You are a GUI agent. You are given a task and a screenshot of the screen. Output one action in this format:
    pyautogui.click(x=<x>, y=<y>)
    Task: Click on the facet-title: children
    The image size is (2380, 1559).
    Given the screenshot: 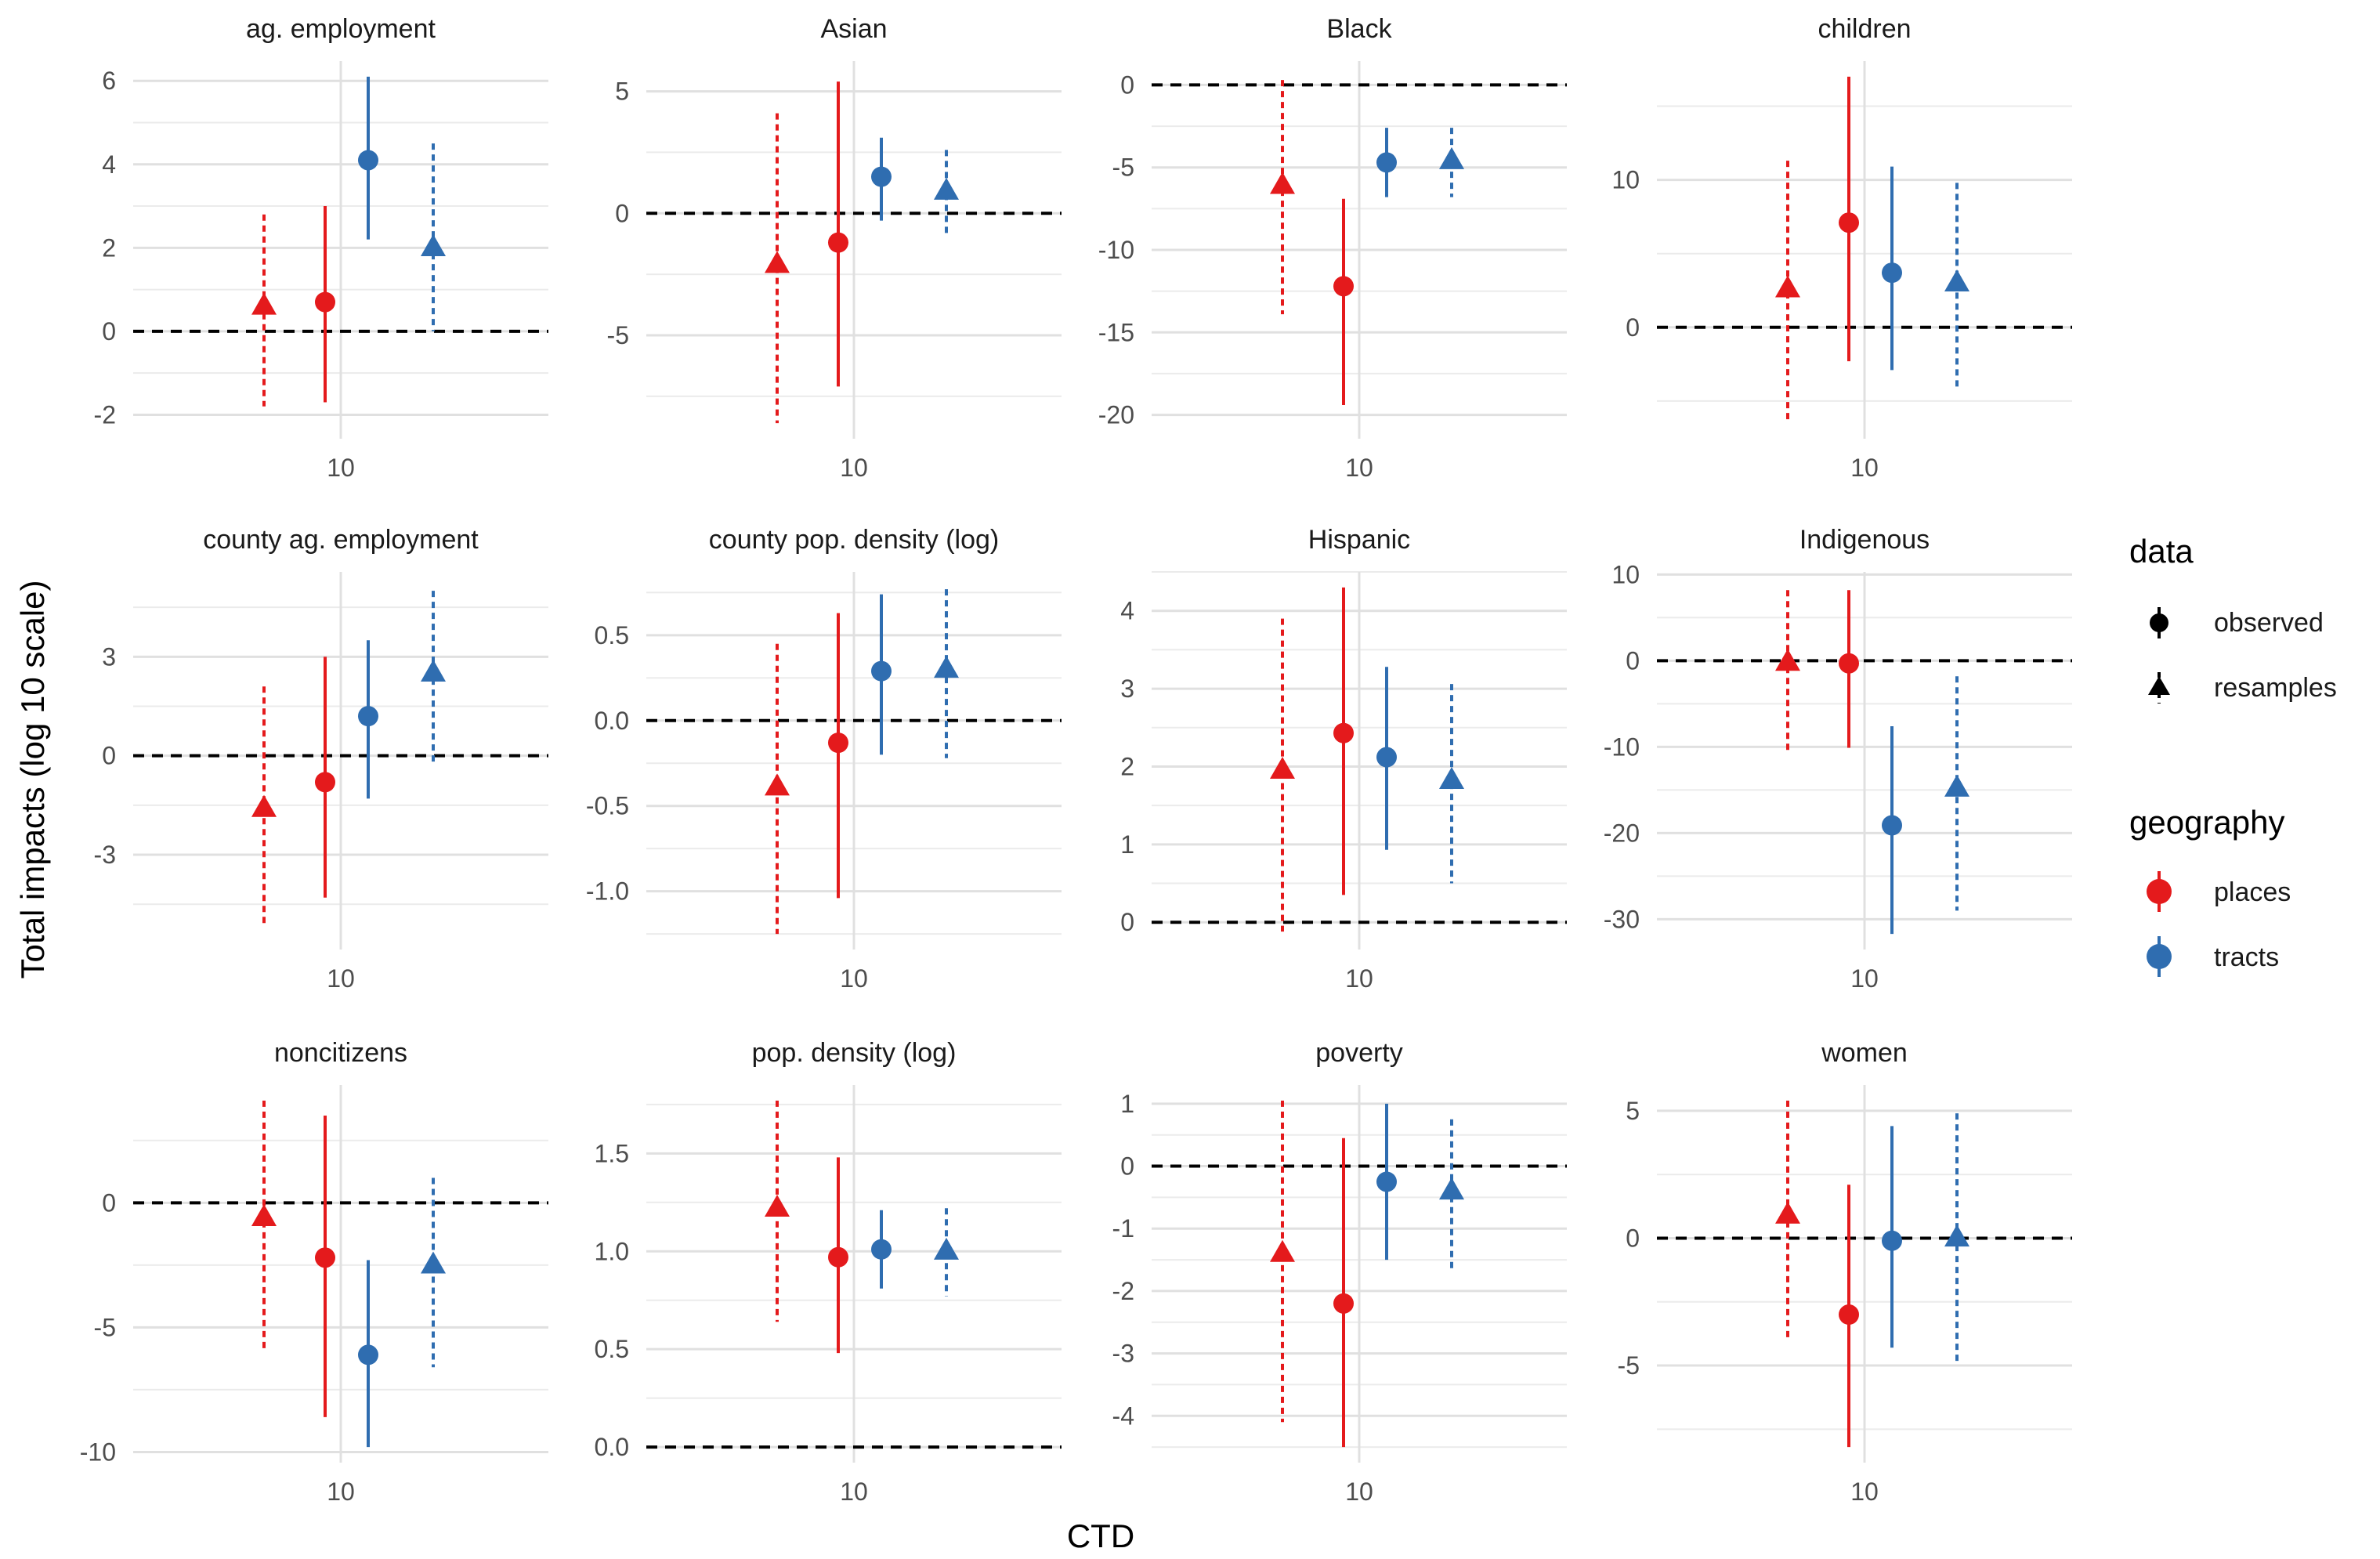 What is the action you would take?
    pyautogui.click(x=1864, y=29)
    